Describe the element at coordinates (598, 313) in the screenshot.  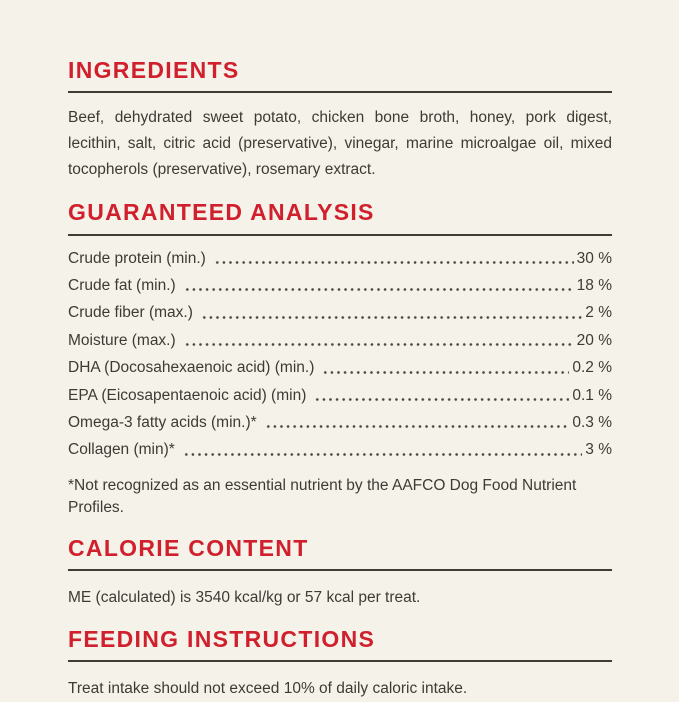
I see `analysis-row-value: 2 %` at that location.